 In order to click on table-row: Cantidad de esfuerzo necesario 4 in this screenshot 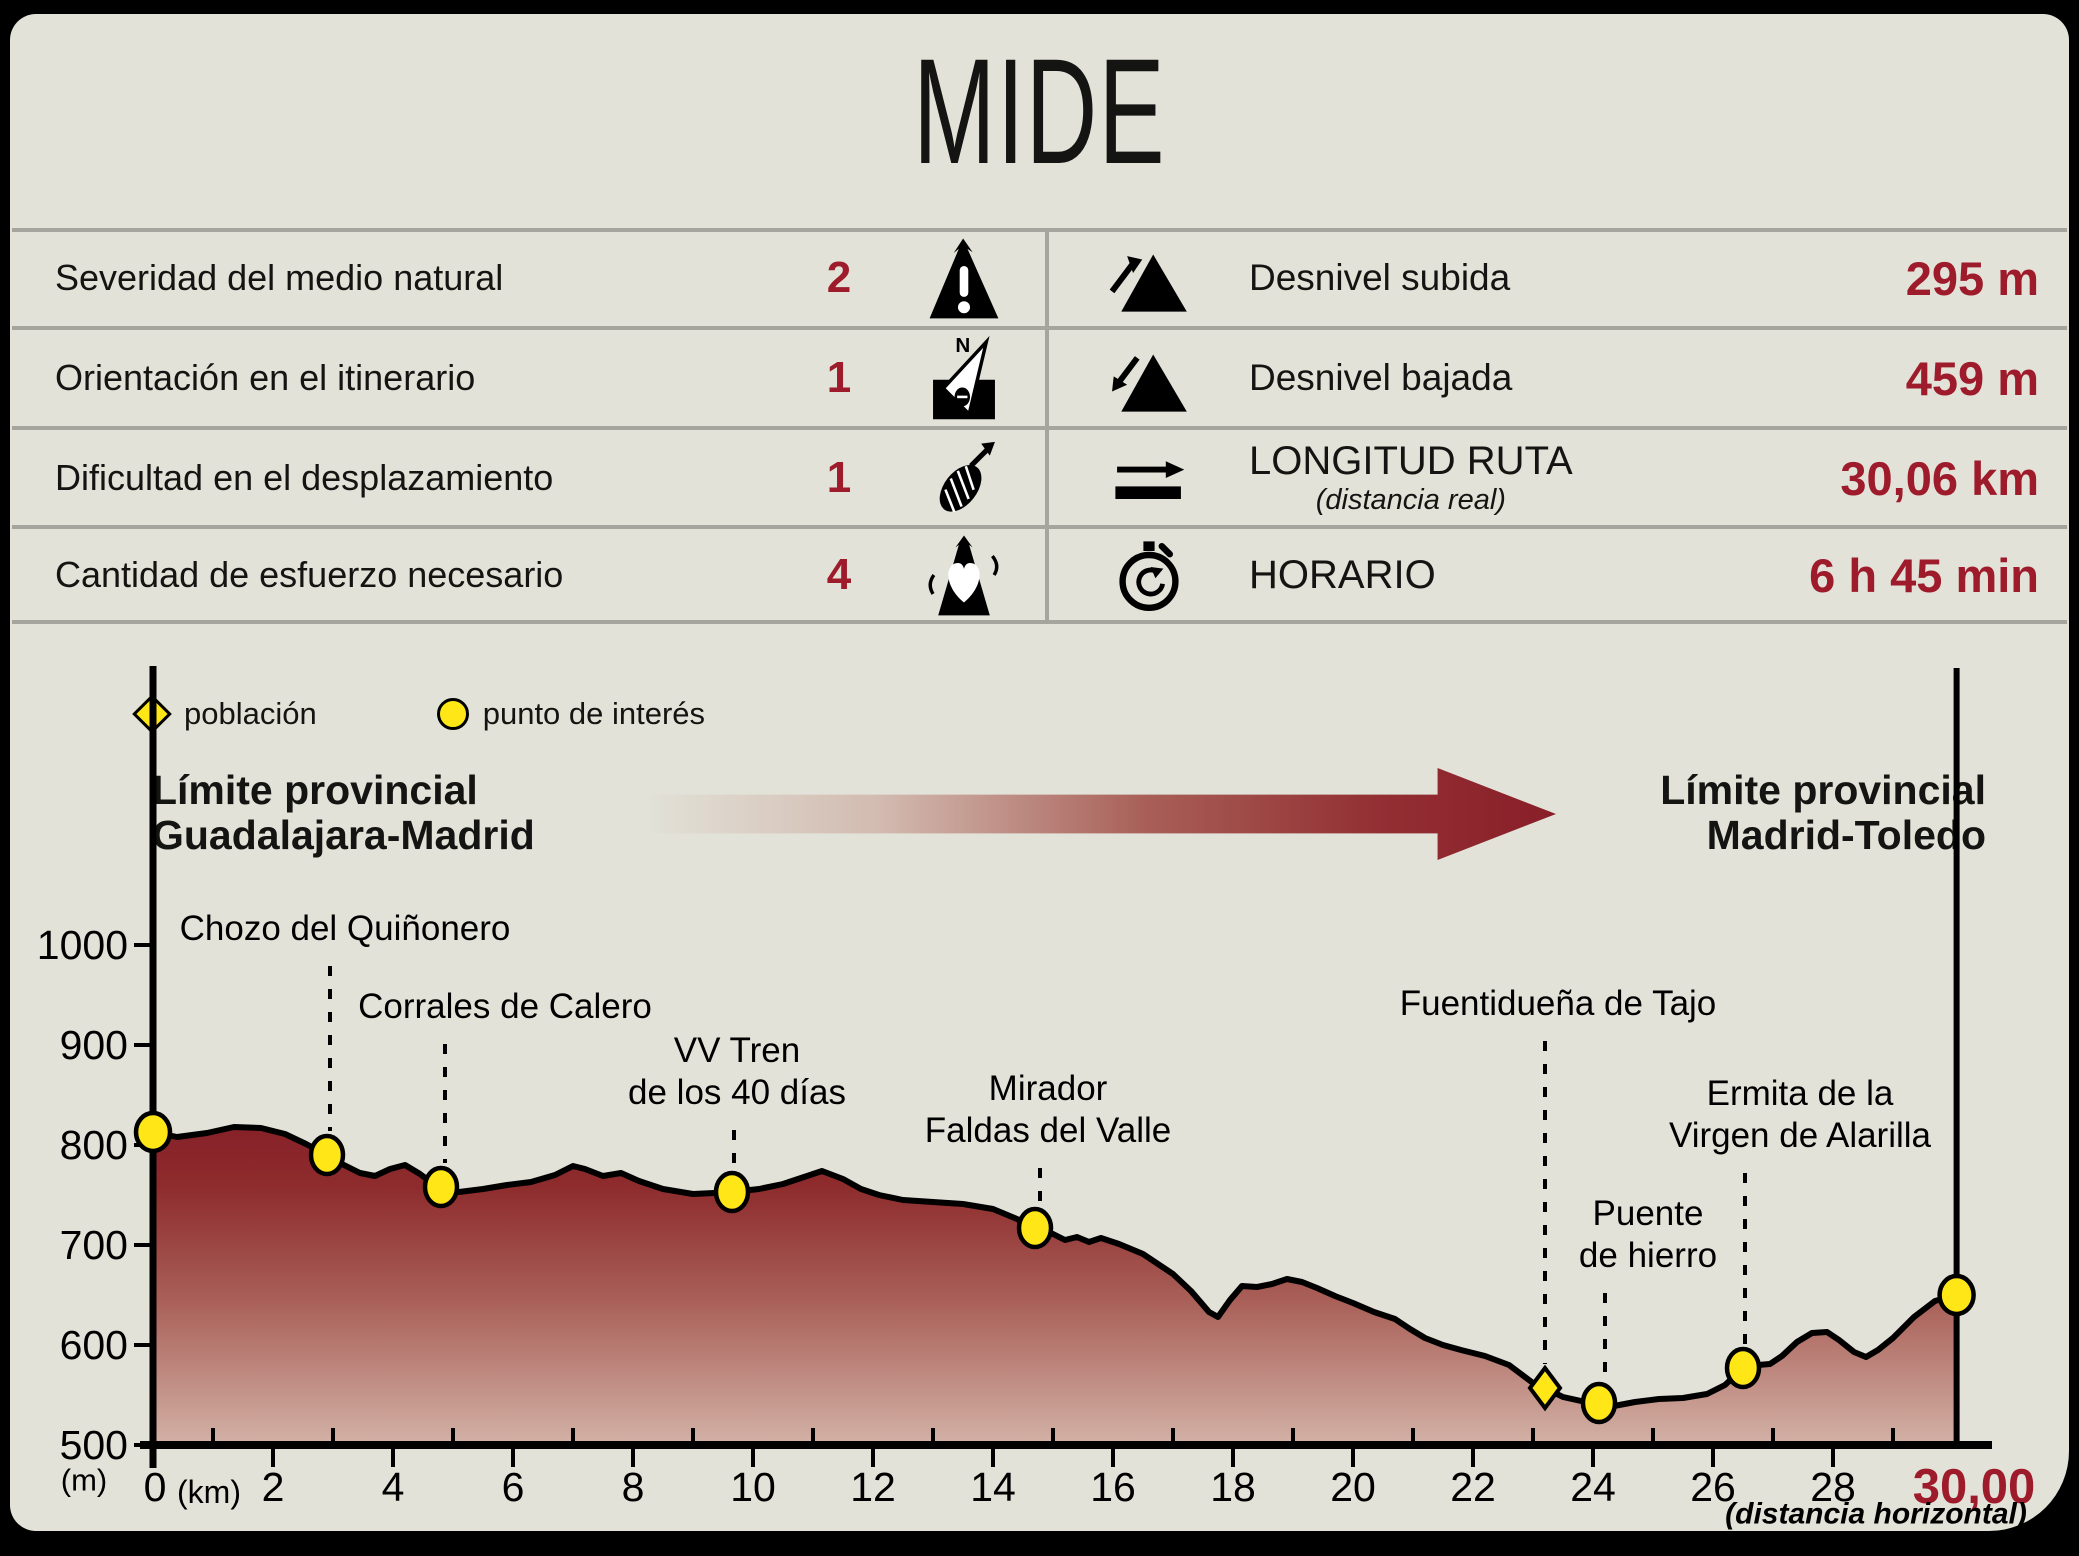, I will do `click(528, 575)`.